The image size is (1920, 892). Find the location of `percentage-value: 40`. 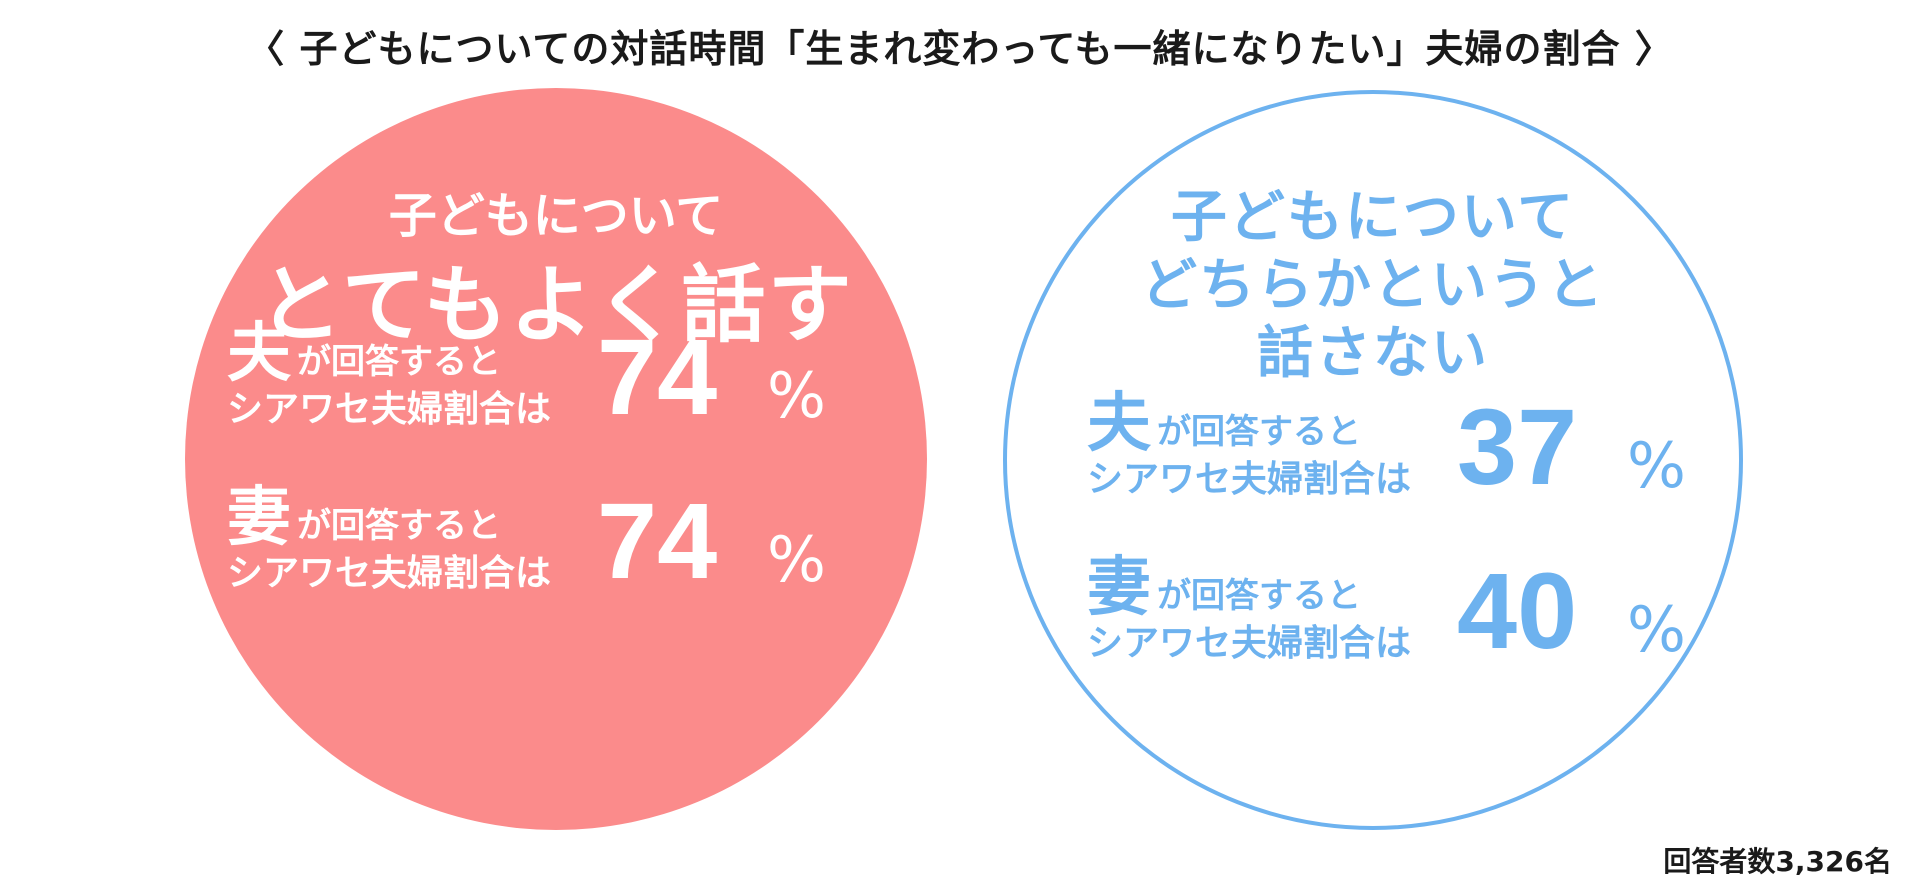

percentage-value: 40 is located at coordinates (1517, 610).